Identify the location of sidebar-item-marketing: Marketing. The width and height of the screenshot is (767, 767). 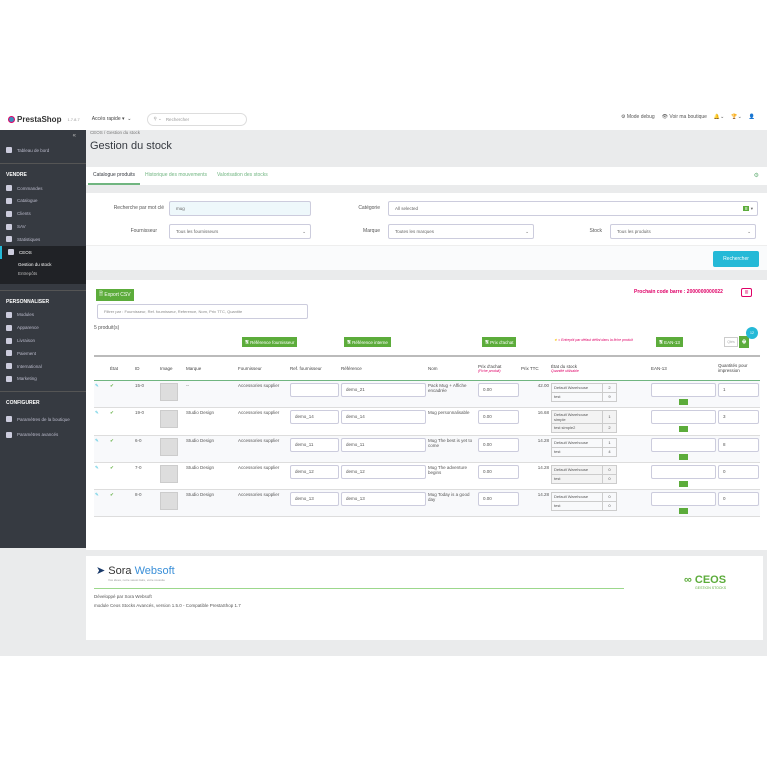
(43, 379).